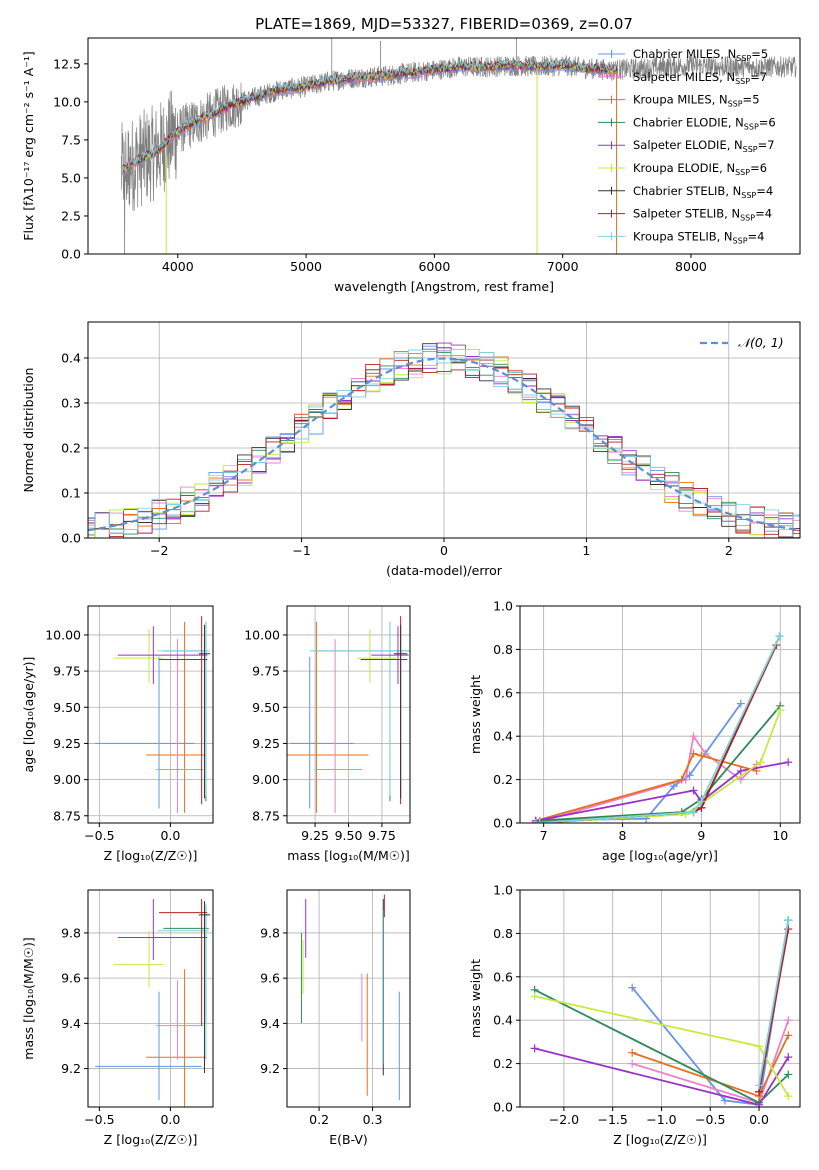  I want to click on legend-entry: Salpeter MILES, NSSP=7, so click(700, 78).